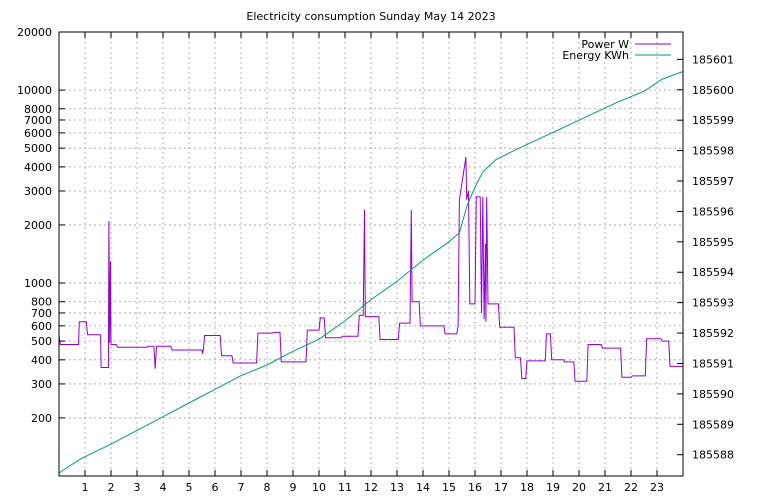  Describe the element at coordinates (215, 487) in the screenshot. I see `x-tick-label: 6` at that location.